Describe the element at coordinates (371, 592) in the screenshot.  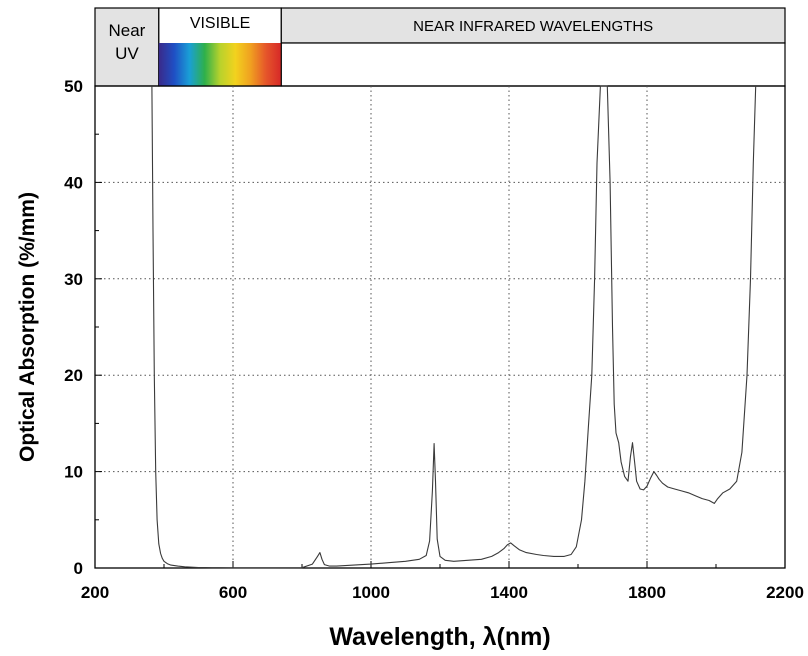
I see `x-tick-label: 1000` at that location.